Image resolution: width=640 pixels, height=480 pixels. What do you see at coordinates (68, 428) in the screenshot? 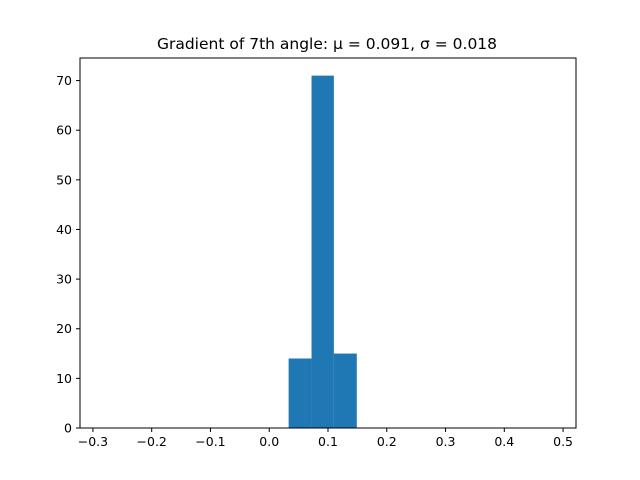
I see `y-tick-label: 0` at bounding box center [68, 428].